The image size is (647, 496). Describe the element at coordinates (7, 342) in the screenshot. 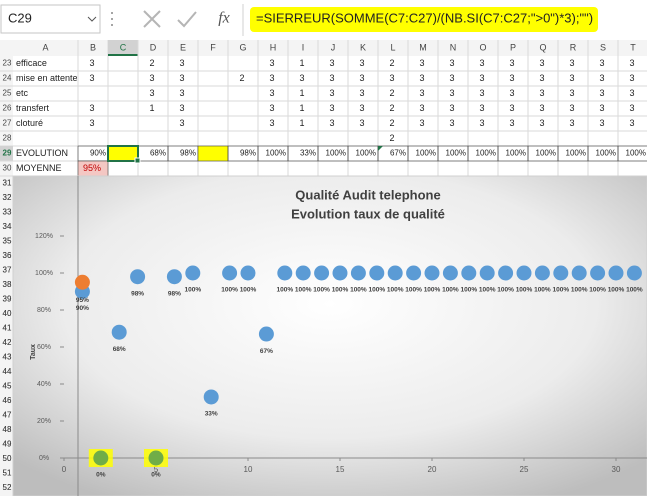

I see `row-number: 42` at that location.